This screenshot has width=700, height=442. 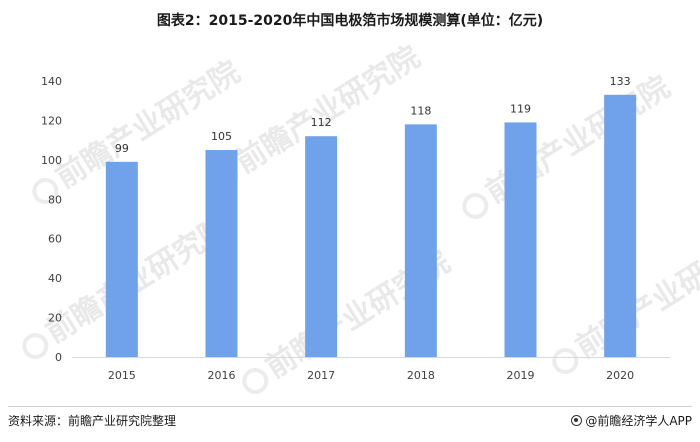 What do you see at coordinates (221, 136) in the screenshot?
I see `data-label: 105` at bounding box center [221, 136].